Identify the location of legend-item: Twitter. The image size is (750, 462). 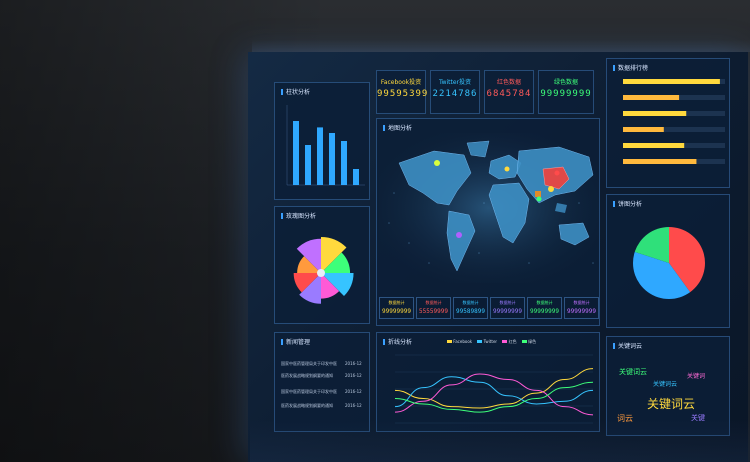
(490, 341).